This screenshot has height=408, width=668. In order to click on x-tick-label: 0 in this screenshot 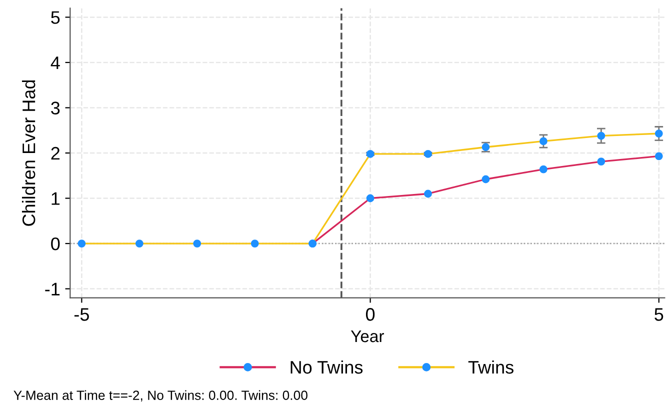, I will do `click(370, 314)`.